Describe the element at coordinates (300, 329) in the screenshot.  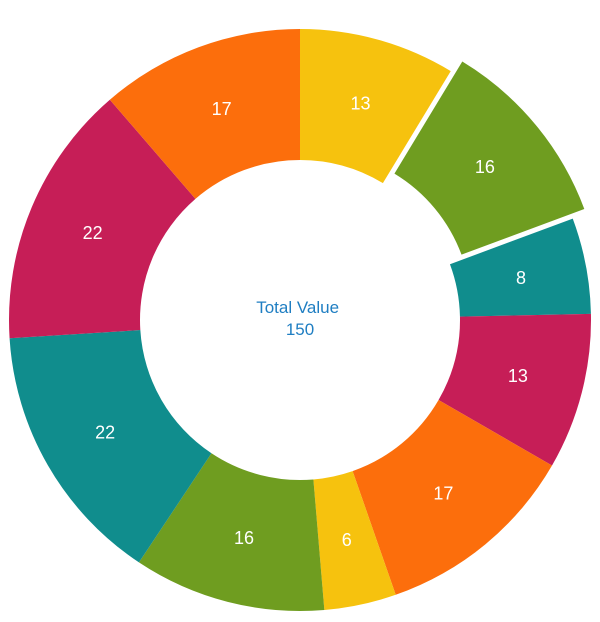
I see `center-label-value: 150` at that location.